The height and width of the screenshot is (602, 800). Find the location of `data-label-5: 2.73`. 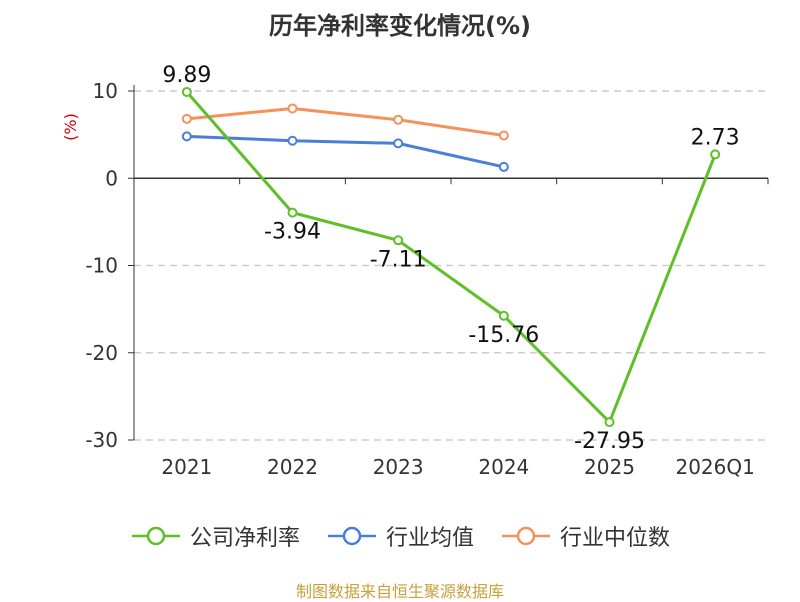

data-label-5: 2.73 is located at coordinates (715, 137).